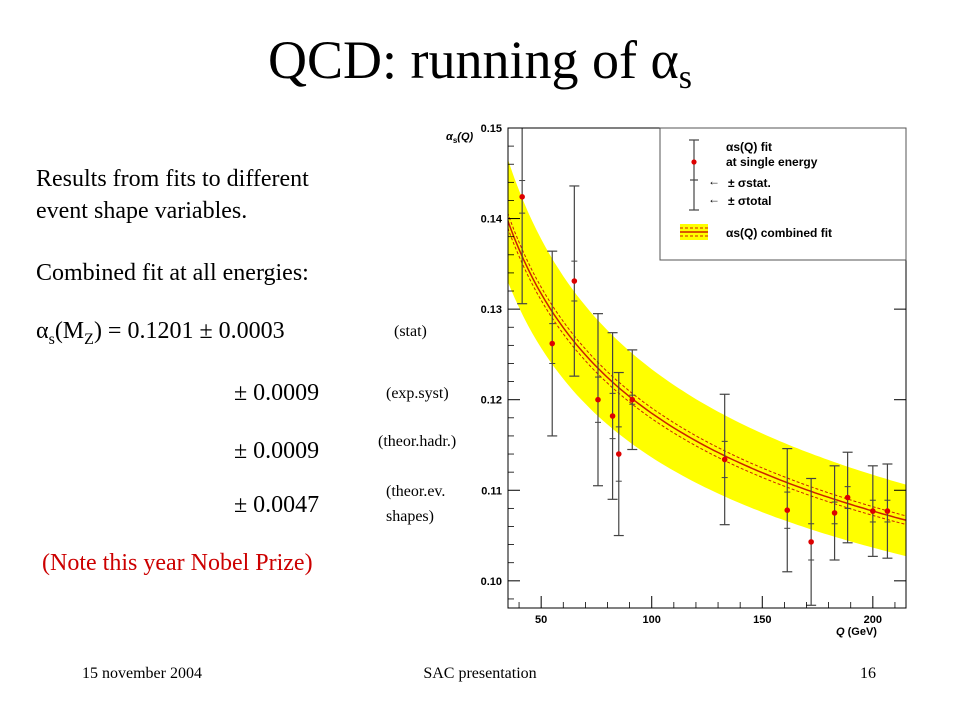 The width and height of the screenshot is (960, 720). Describe the element at coordinates (177, 563) in the screenshot. I see `nobel-note: (Note this year Nobel Prize)` at that location.